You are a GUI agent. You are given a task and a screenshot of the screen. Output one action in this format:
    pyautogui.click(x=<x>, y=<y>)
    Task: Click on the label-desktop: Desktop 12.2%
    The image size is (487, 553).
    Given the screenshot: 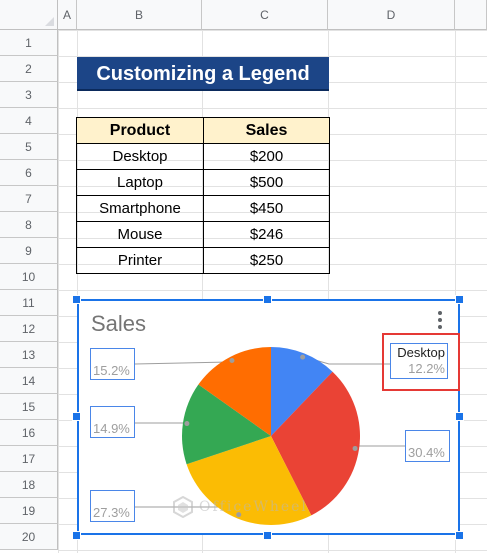 What is the action you would take?
    pyautogui.click(x=419, y=361)
    